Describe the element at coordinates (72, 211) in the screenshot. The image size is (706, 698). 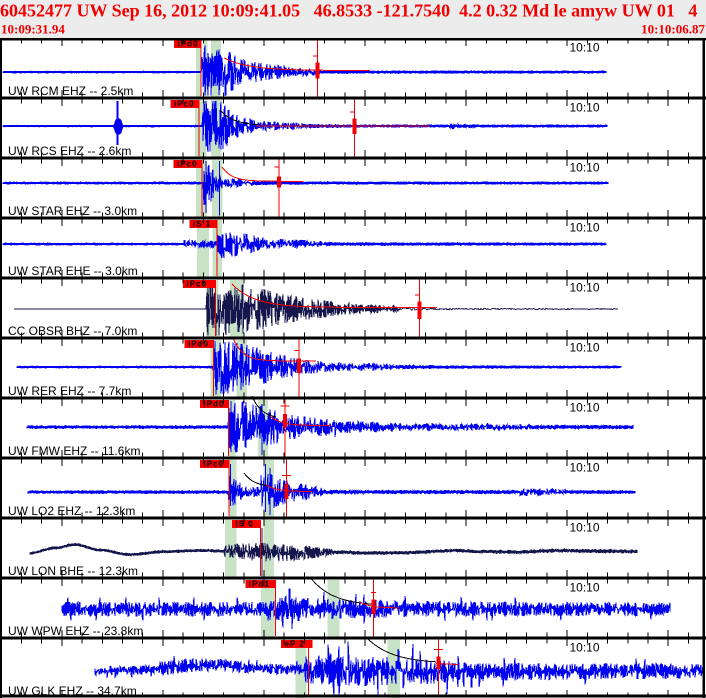
I see `svg-text: UW STAR EHZ -- 3.0km` at that location.